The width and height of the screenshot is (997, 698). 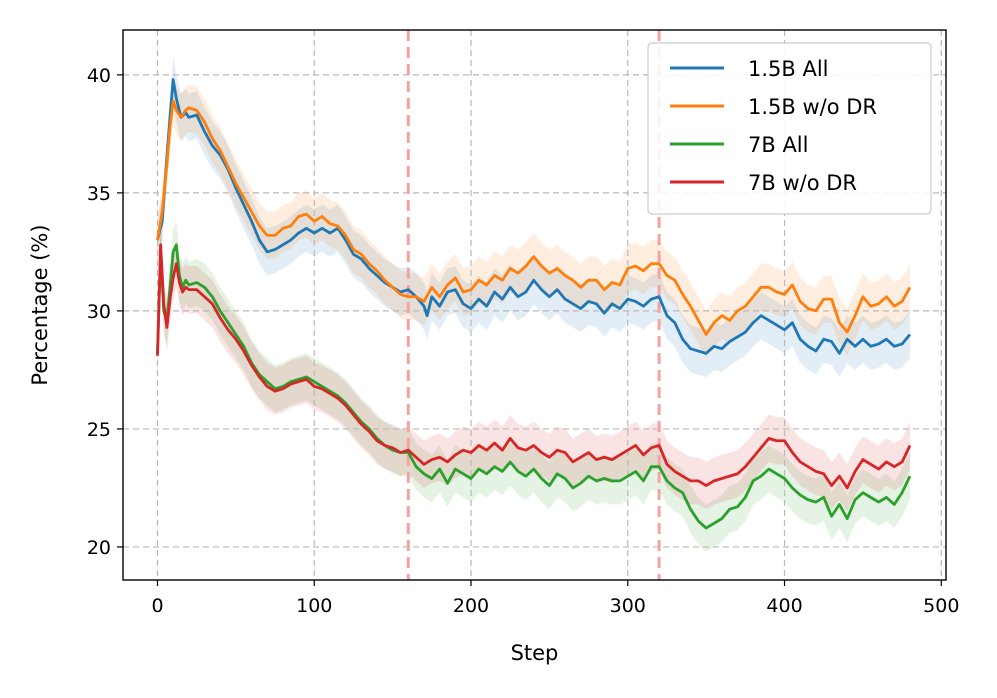 I want to click on legend-box, so click(x=789, y=128).